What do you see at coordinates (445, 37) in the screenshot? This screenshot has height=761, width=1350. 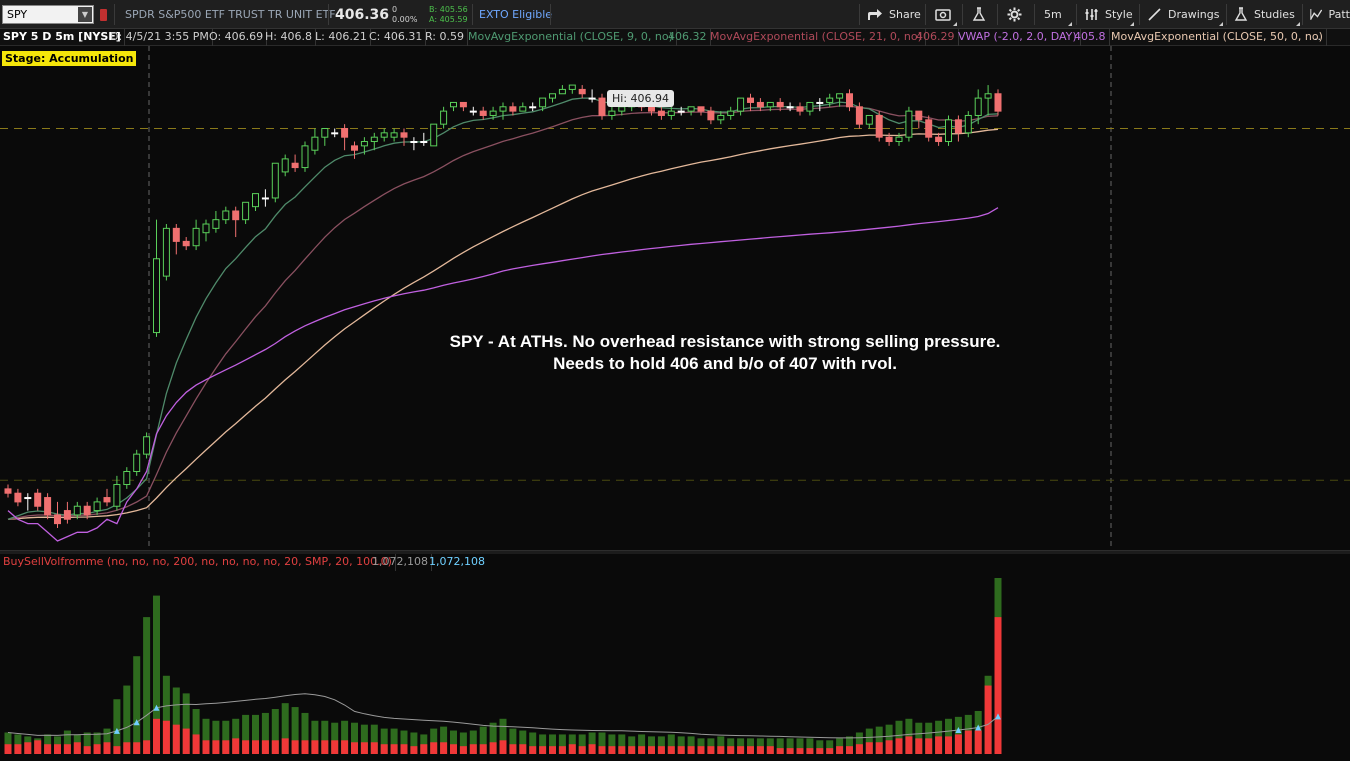 I see `bar-range: R: 0.59` at bounding box center [445, 37].